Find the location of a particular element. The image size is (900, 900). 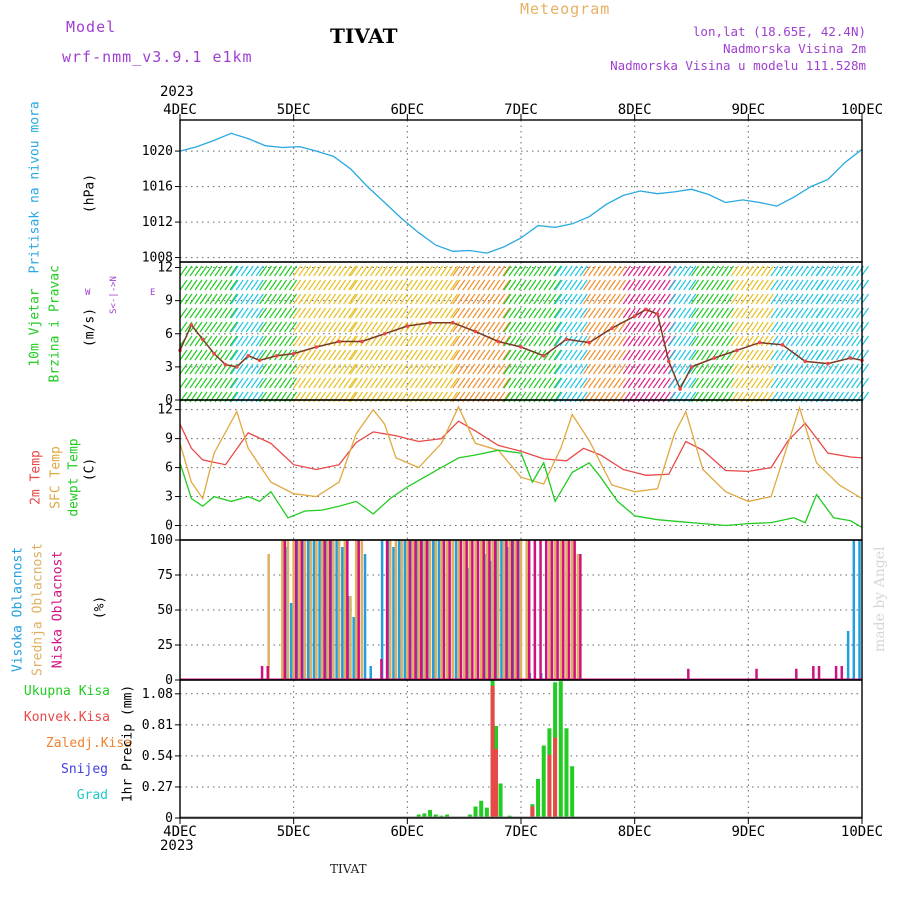

legend-frz-rain: Zaledj.Kisa is located at coordinates (88, 743).